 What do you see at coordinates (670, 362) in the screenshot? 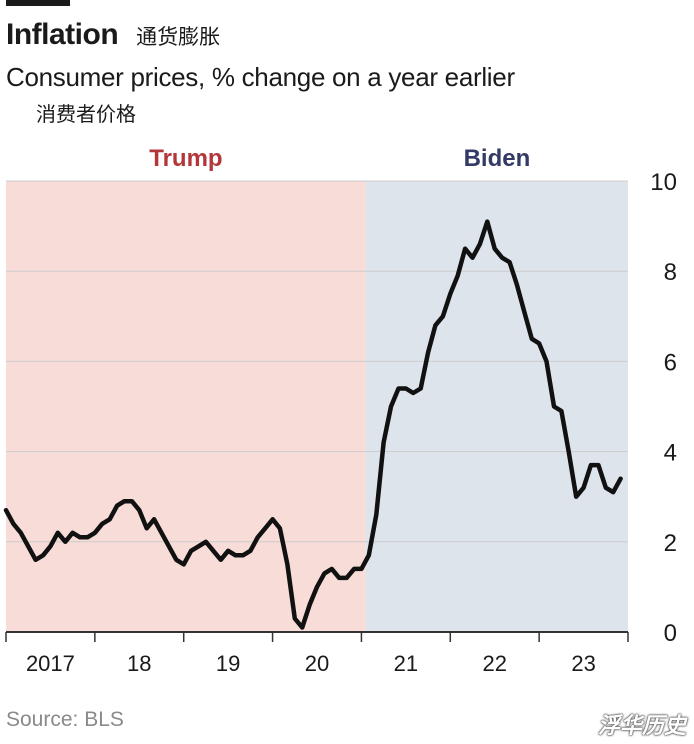
I see `y-tick-label: 6` at bounding box center [670, 362].